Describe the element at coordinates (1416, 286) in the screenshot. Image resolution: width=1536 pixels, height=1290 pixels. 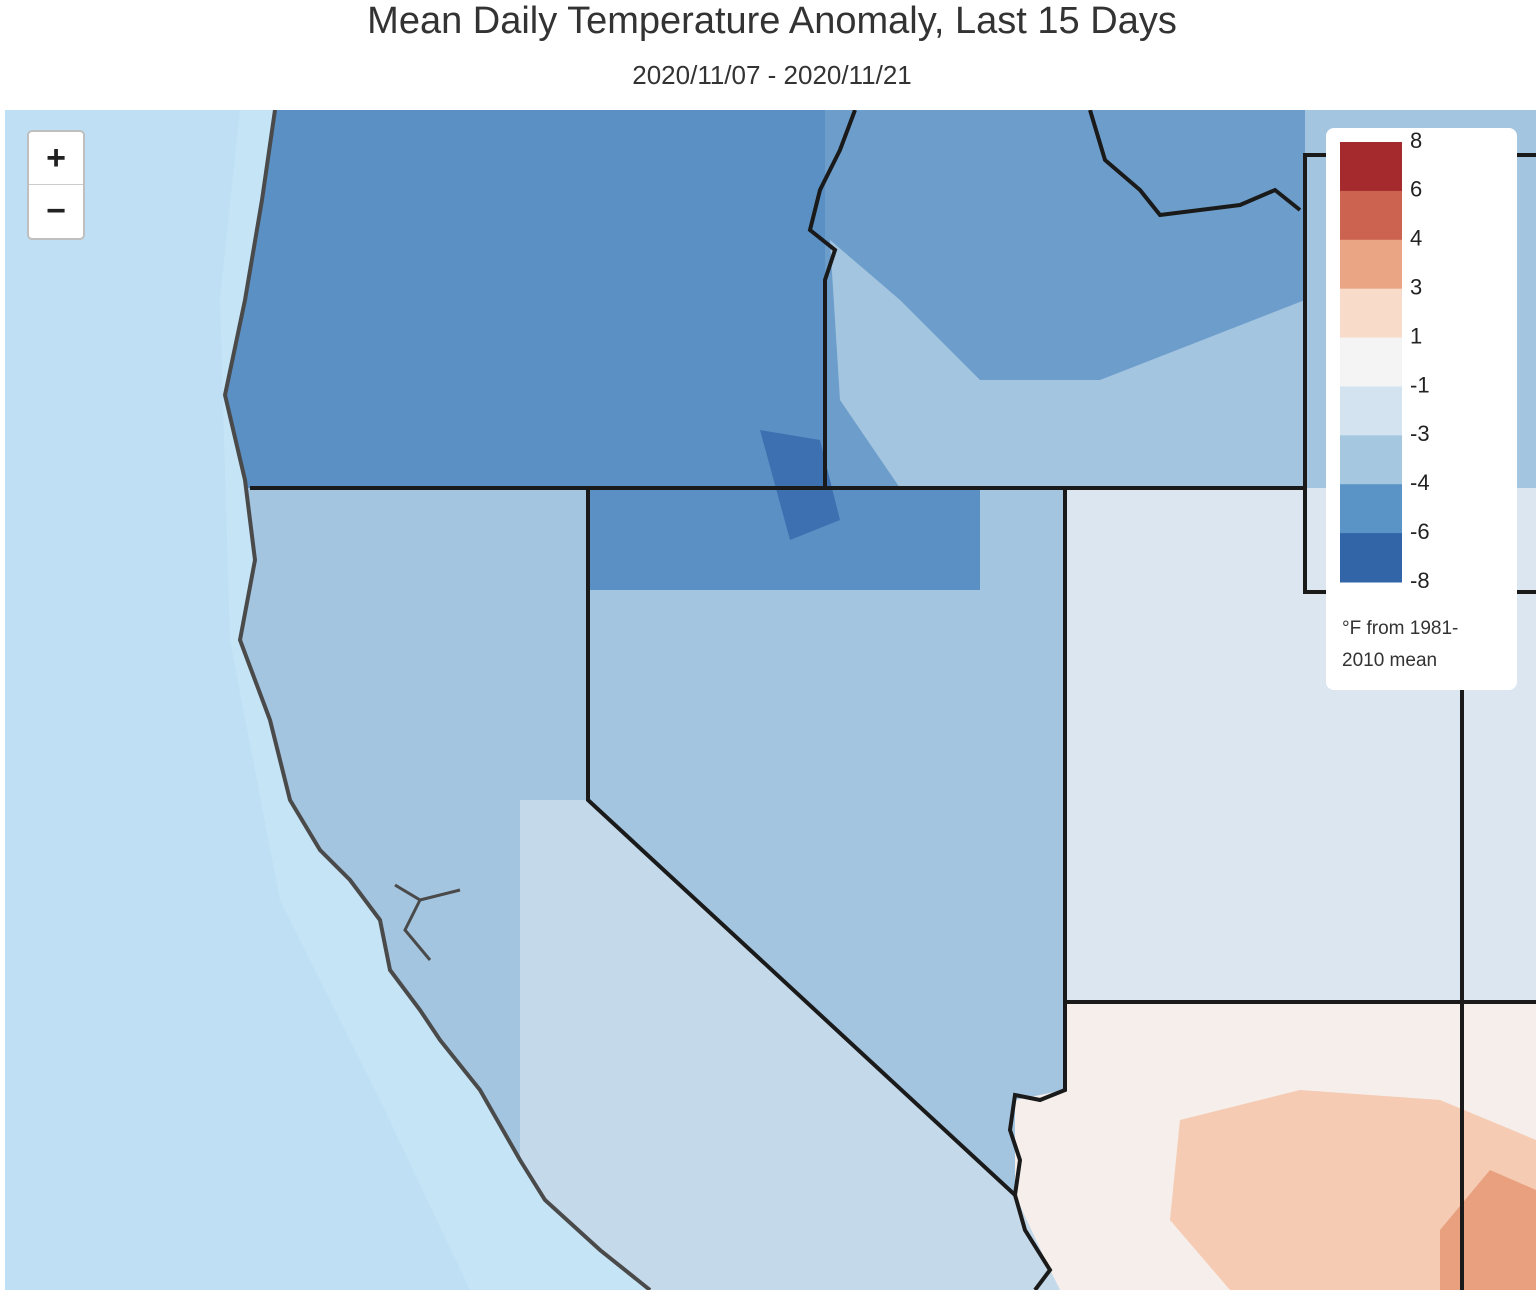
I see `legend-label: 3` at that location.